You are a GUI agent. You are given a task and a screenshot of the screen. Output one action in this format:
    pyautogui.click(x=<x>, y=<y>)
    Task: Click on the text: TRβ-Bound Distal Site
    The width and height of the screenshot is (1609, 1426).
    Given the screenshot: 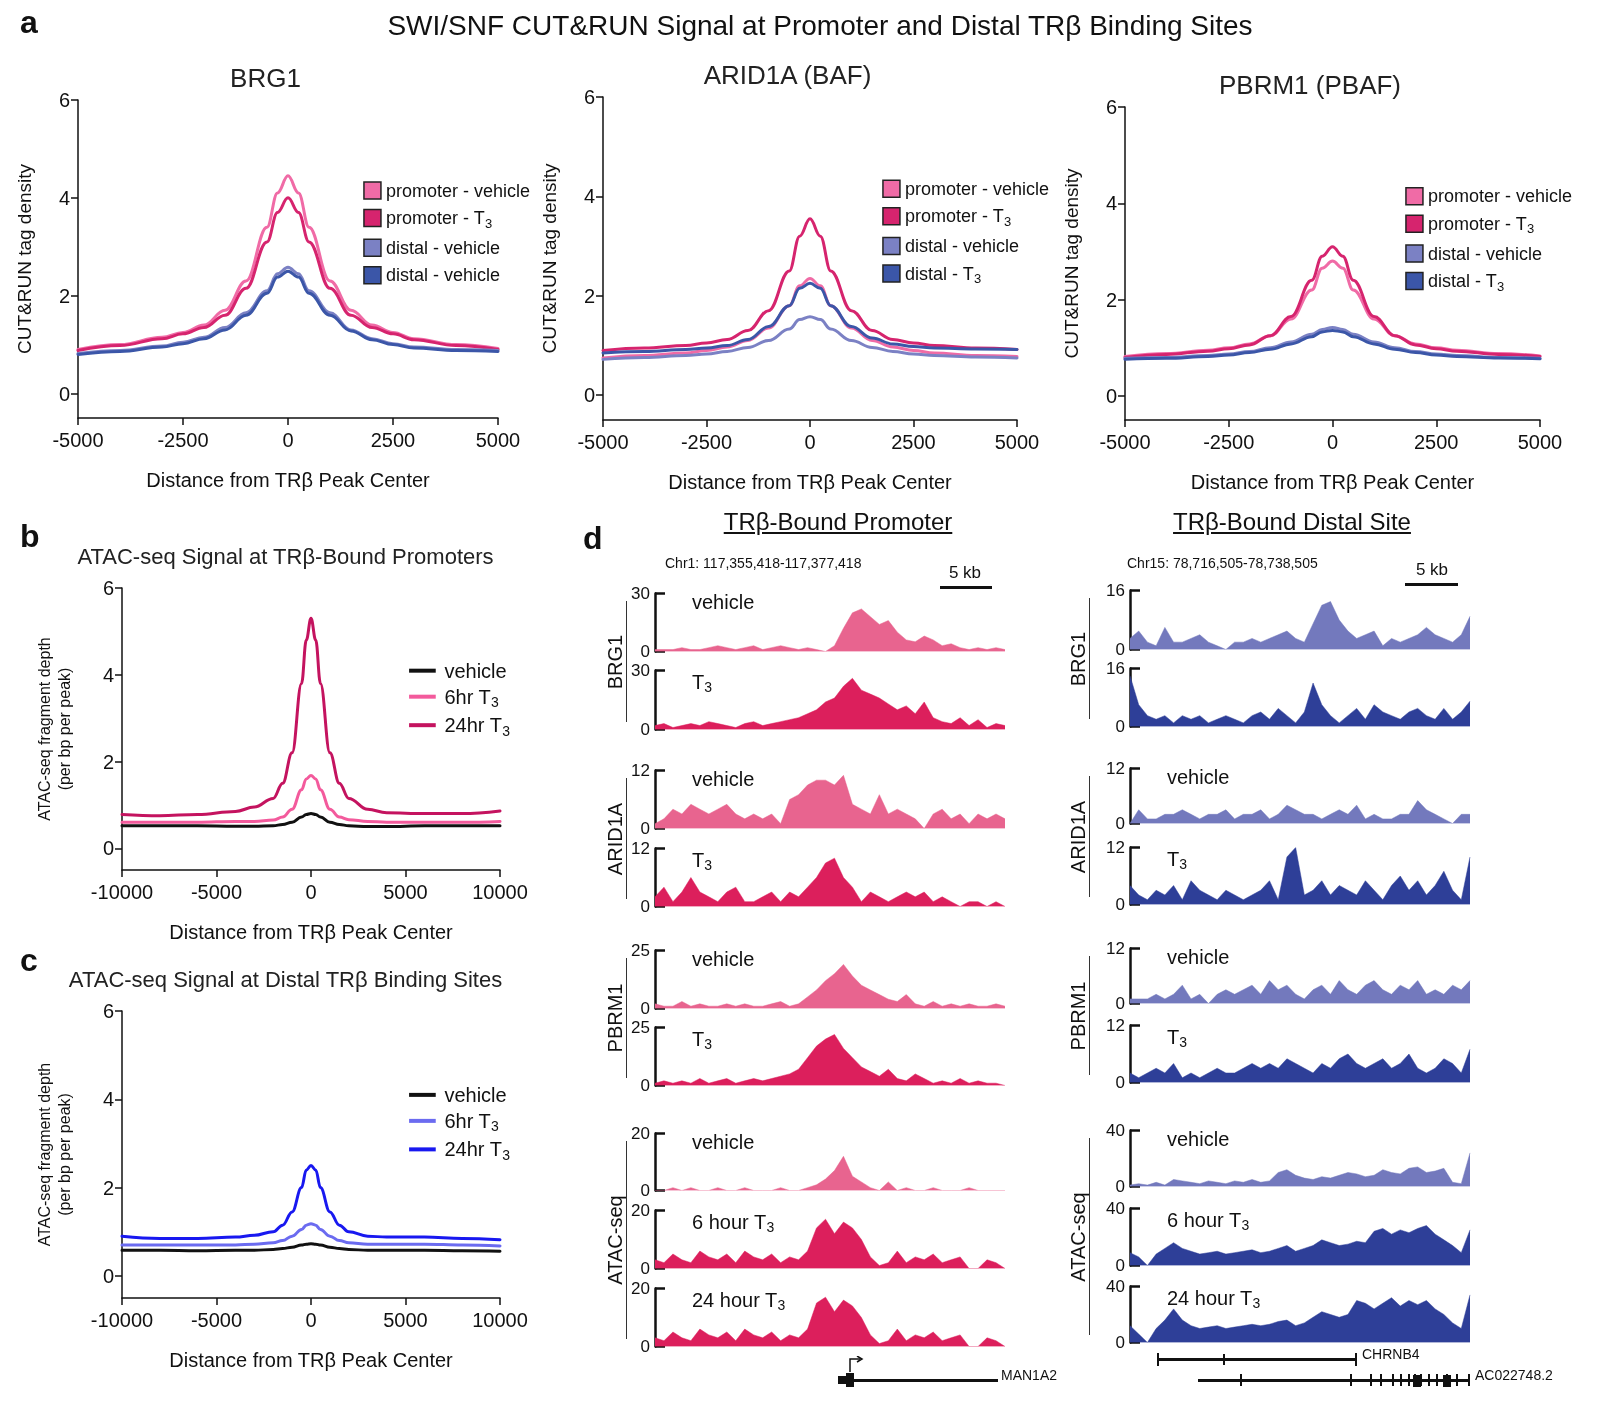 What is the action you would take?
    pyautogui.click(x=1292, y=521)
    